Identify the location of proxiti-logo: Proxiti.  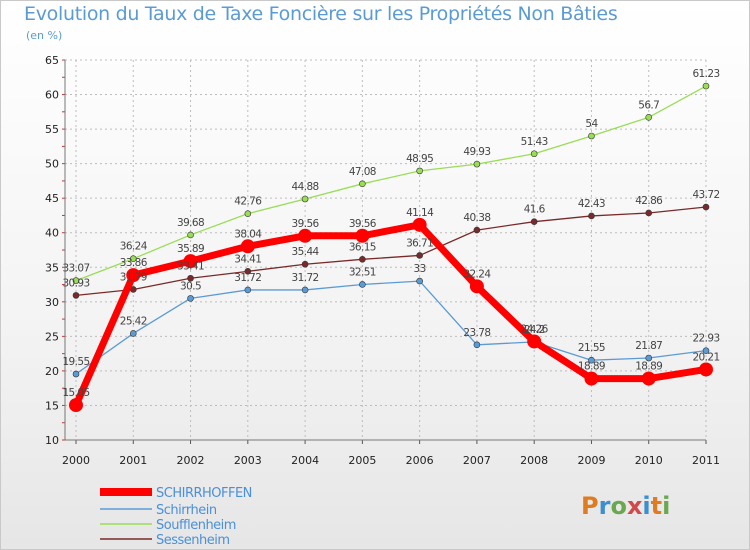
(626, 506).